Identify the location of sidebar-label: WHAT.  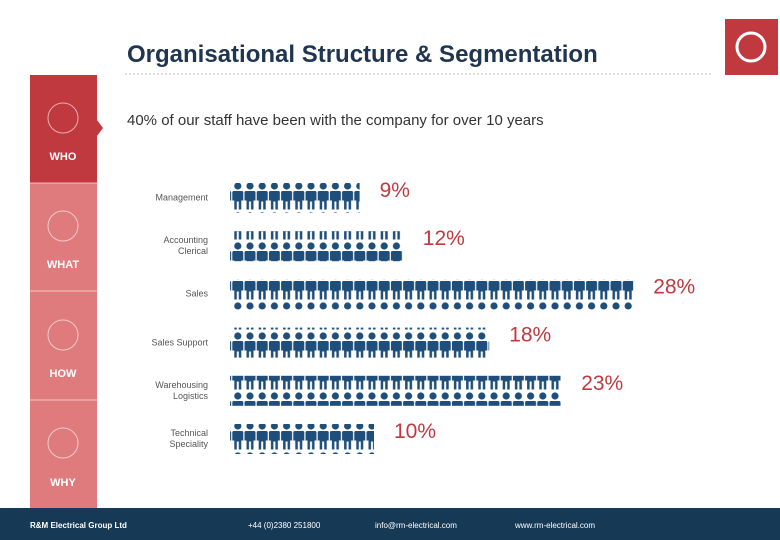
(63, 265).